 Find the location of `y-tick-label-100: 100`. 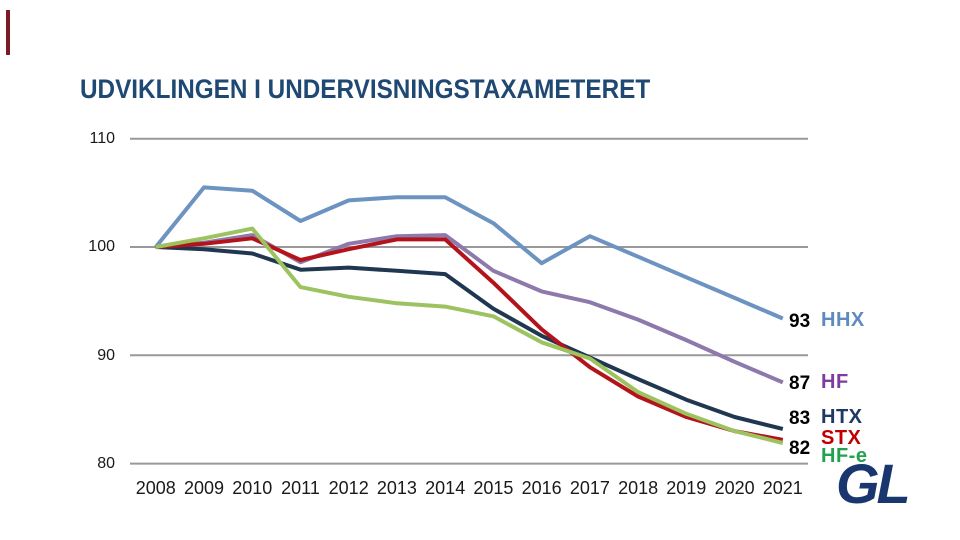

y-tick-label-100: 100 is located at coordinates (101, 246).